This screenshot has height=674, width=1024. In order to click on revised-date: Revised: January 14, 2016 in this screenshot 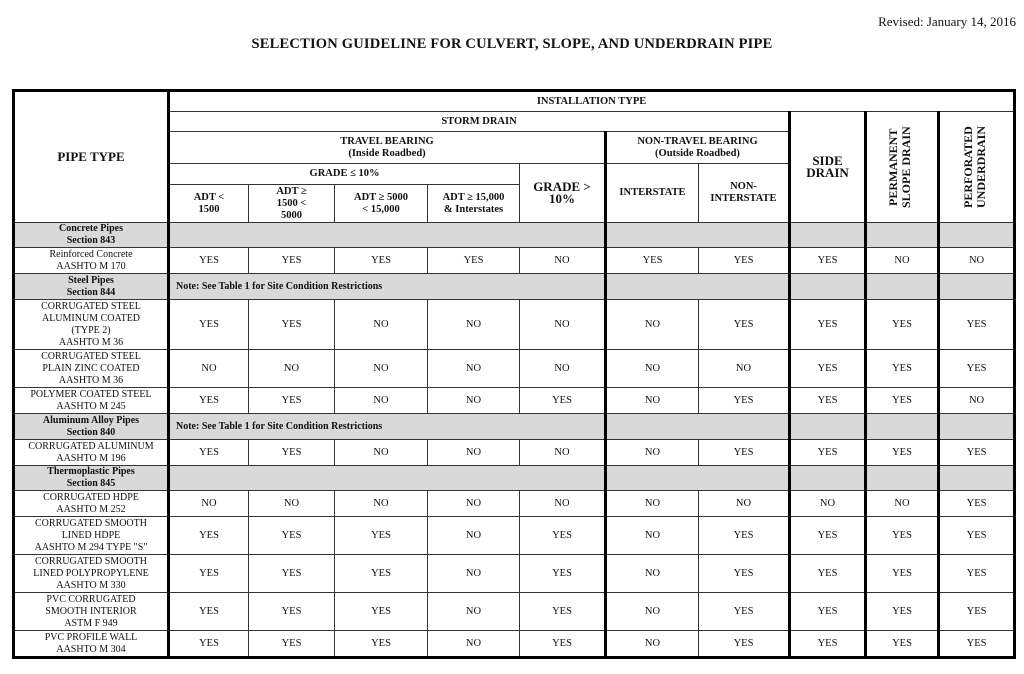, I will do `click(947, 21)`.